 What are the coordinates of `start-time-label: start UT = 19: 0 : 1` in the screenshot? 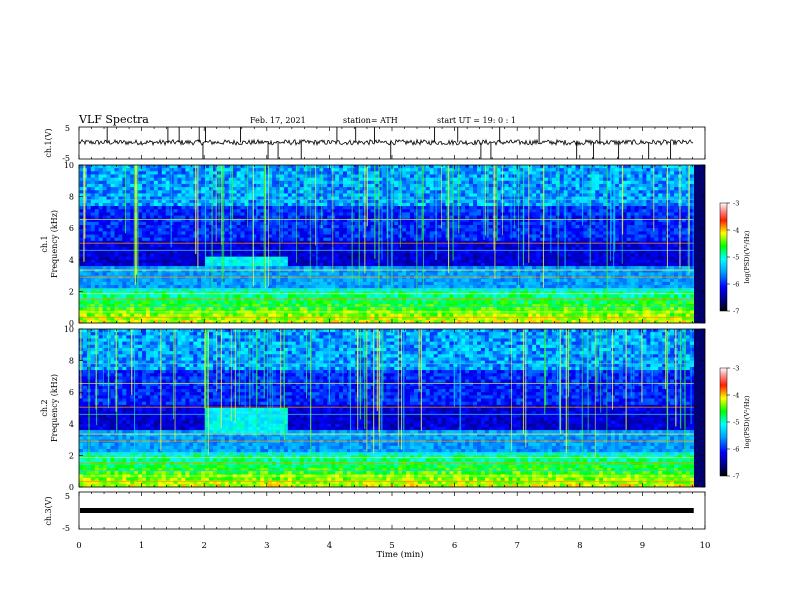 It's located at (476, 120).